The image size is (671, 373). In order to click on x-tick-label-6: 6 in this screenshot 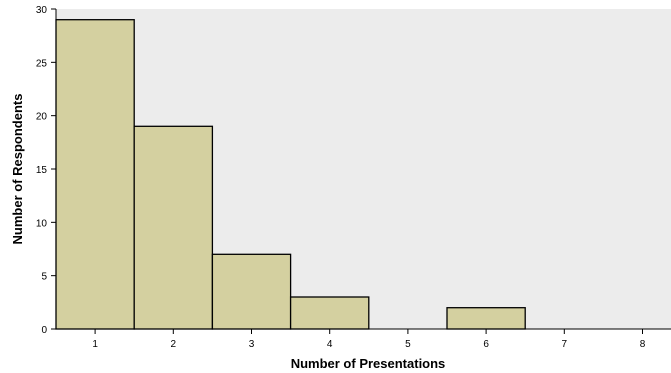, I will do `click(486, 344)`.